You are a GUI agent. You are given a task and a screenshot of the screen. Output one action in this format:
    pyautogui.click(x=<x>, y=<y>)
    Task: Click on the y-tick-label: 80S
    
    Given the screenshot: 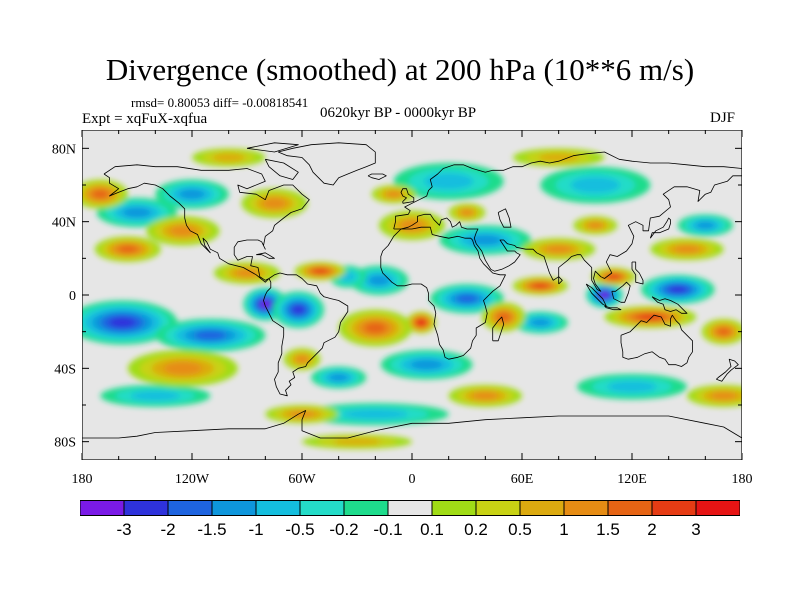 What is the action you would take?
    pyautogui.click(x=65, y=443)
    